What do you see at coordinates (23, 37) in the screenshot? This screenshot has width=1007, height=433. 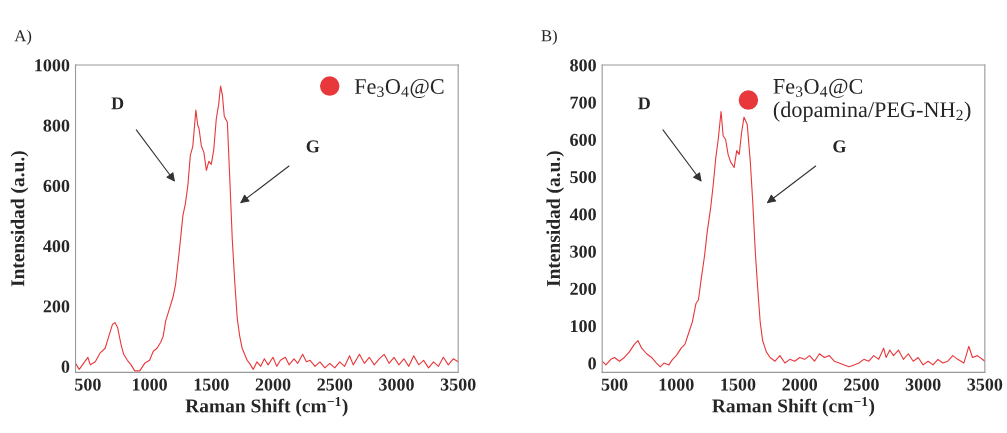 I see `chart-title: A)` at bounding box center [23, 37].